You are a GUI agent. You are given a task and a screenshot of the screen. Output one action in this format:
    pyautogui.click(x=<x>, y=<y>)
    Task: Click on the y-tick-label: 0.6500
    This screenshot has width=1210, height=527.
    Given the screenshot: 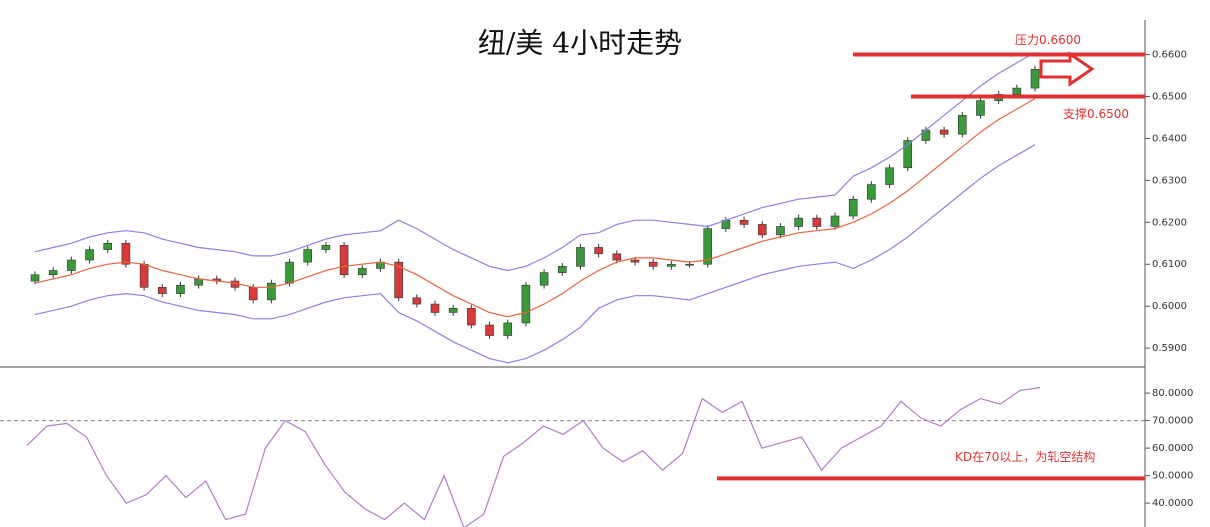 What is the action you would take?
    pyautogui.click(x=1169, y=96)
    